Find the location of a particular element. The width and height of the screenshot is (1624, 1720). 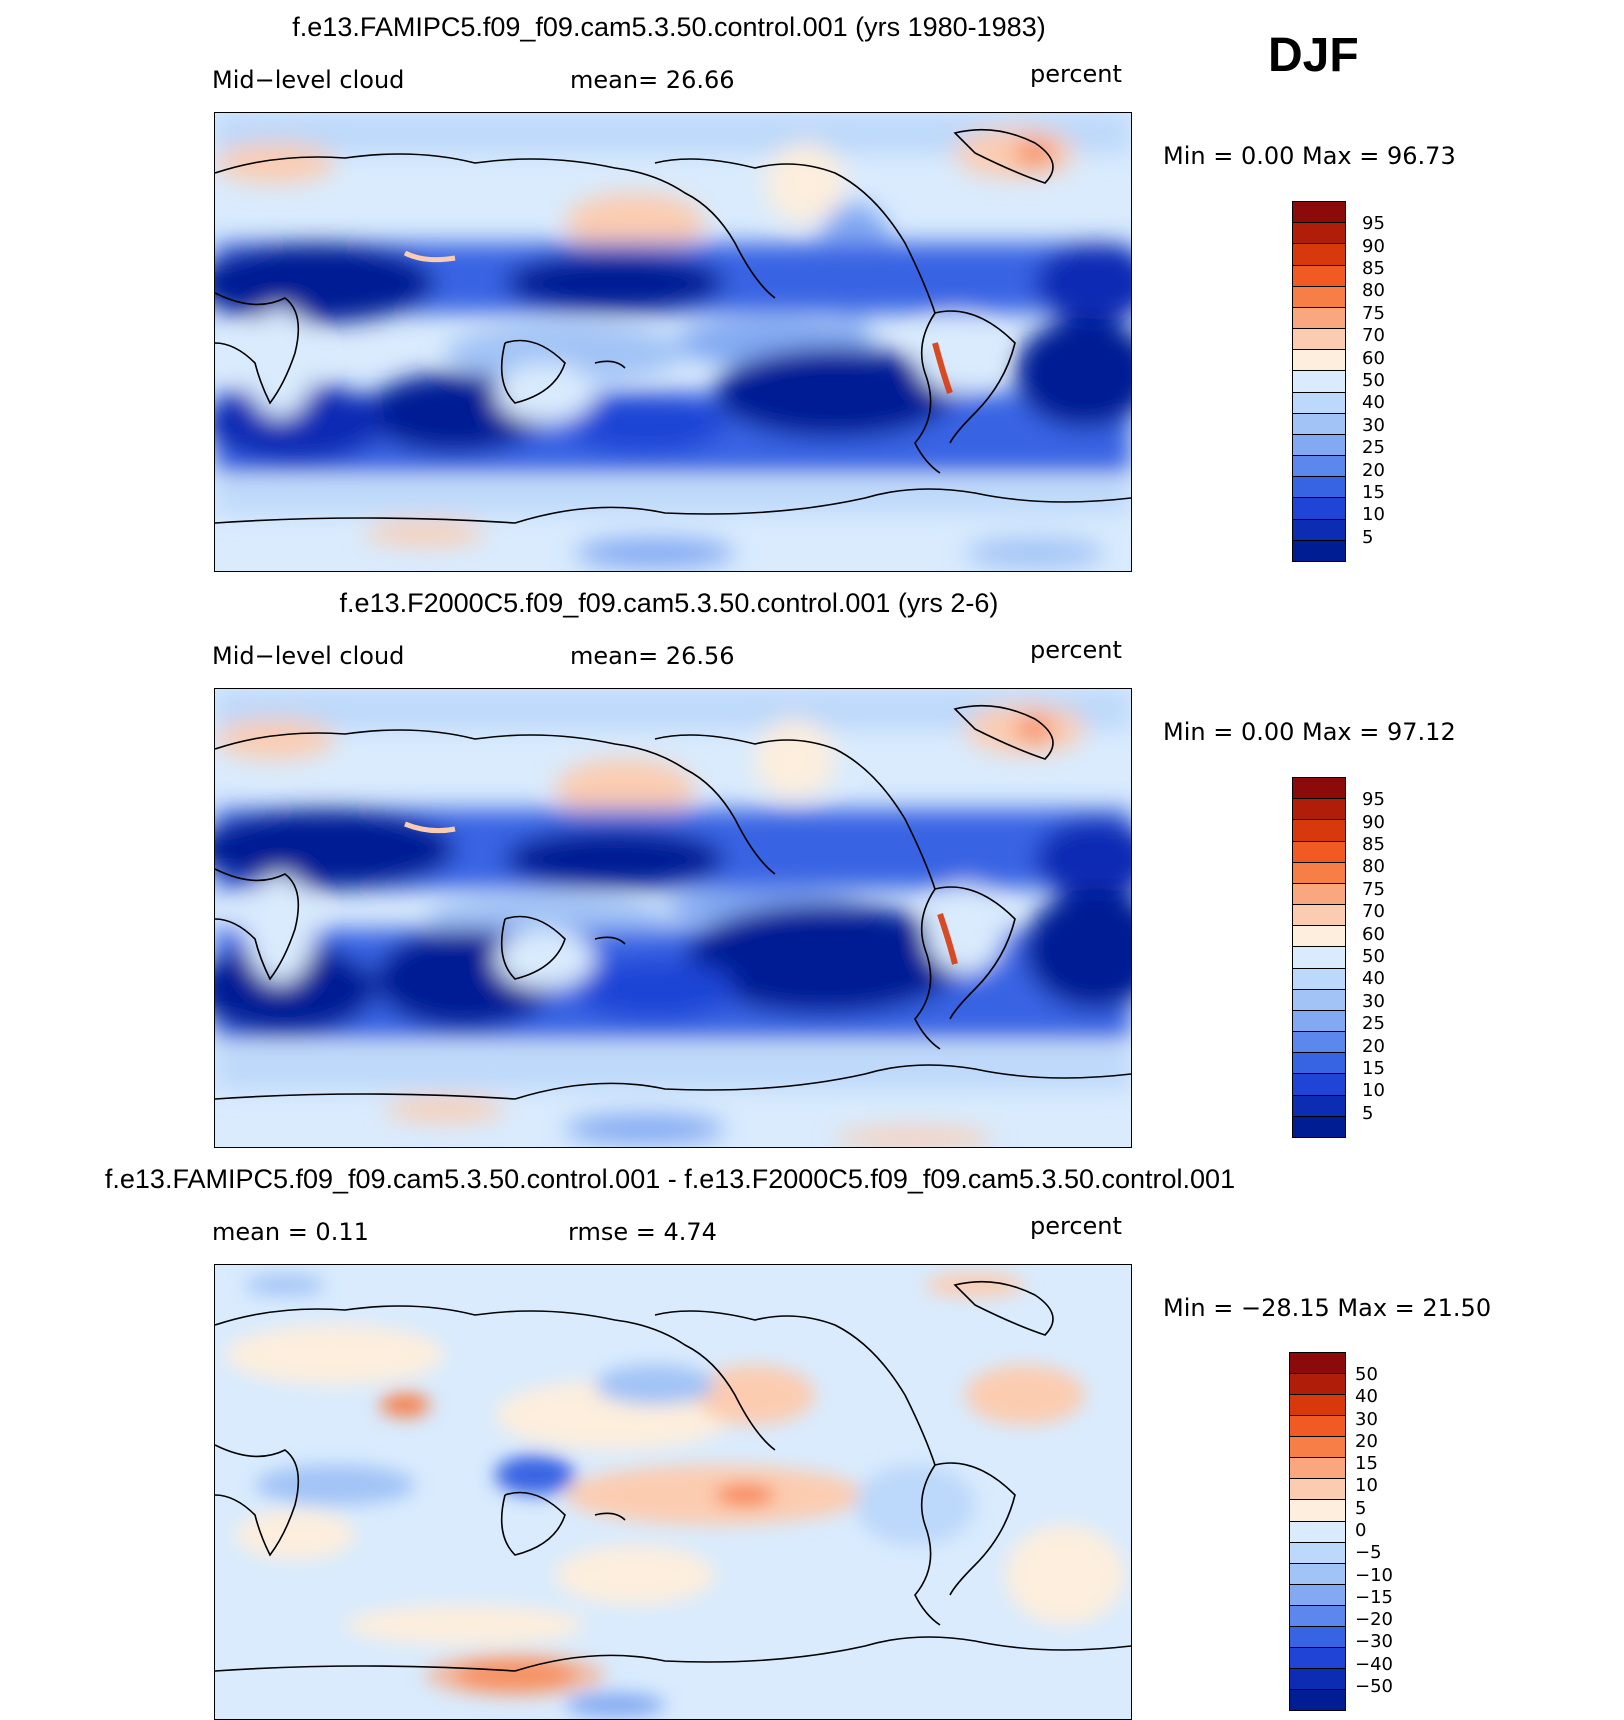

colorbar-tick-label: 60 is located at coordinates (1373, 934).